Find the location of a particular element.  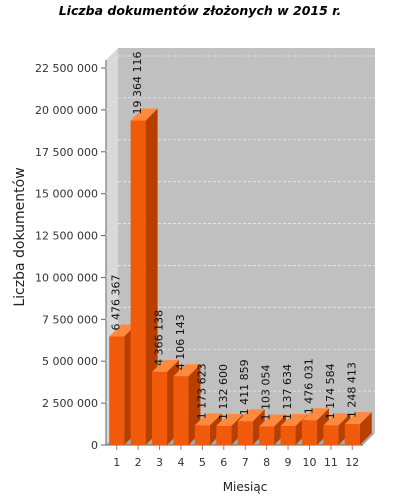

y-tick-label: 0 is located at coordinates (94, 445).